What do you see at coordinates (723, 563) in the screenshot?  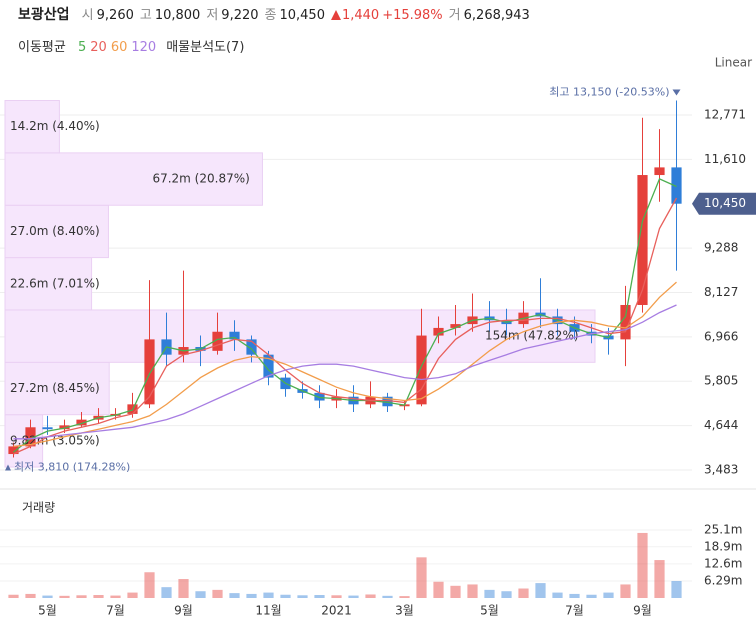 I see `volume-tick-label: 12.6m` at bounding box center [723, 563].